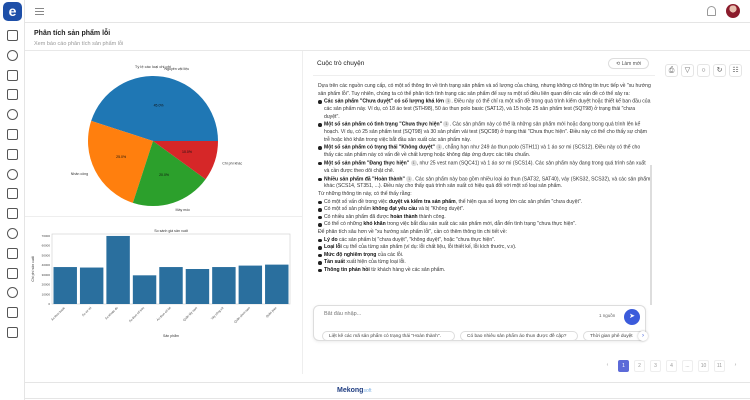 Image resolution: width=750 pixels, height=400 pixels. I want to click on settings-icon, so click(12, 35).